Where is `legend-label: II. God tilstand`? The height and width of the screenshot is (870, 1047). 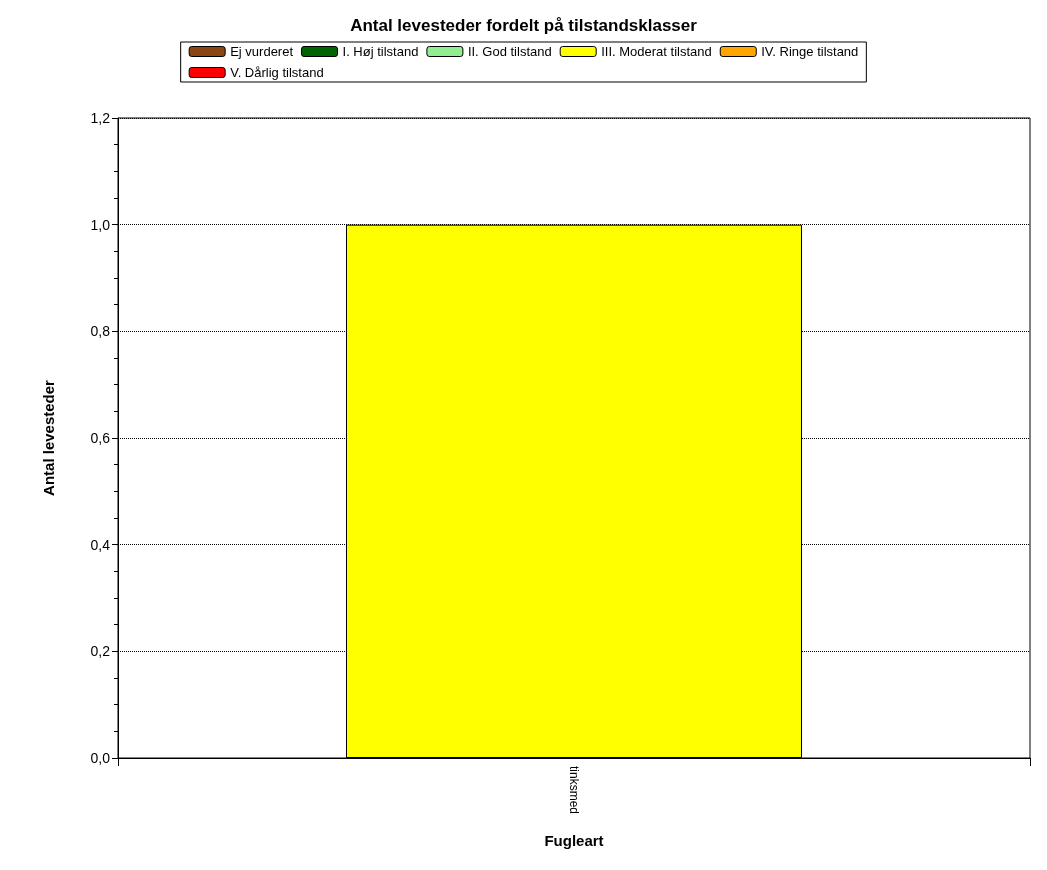
legend-label: II. God tilstand is located at coordinates (509, 51).